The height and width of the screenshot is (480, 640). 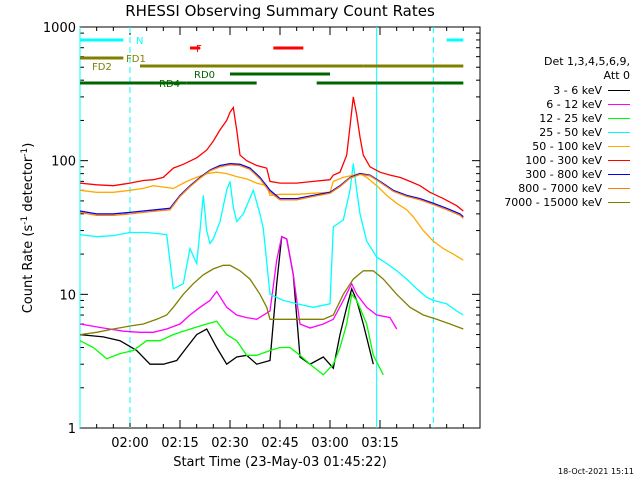 I want to click on legend-attenuator: Att 0, so click(x=616, y=75).